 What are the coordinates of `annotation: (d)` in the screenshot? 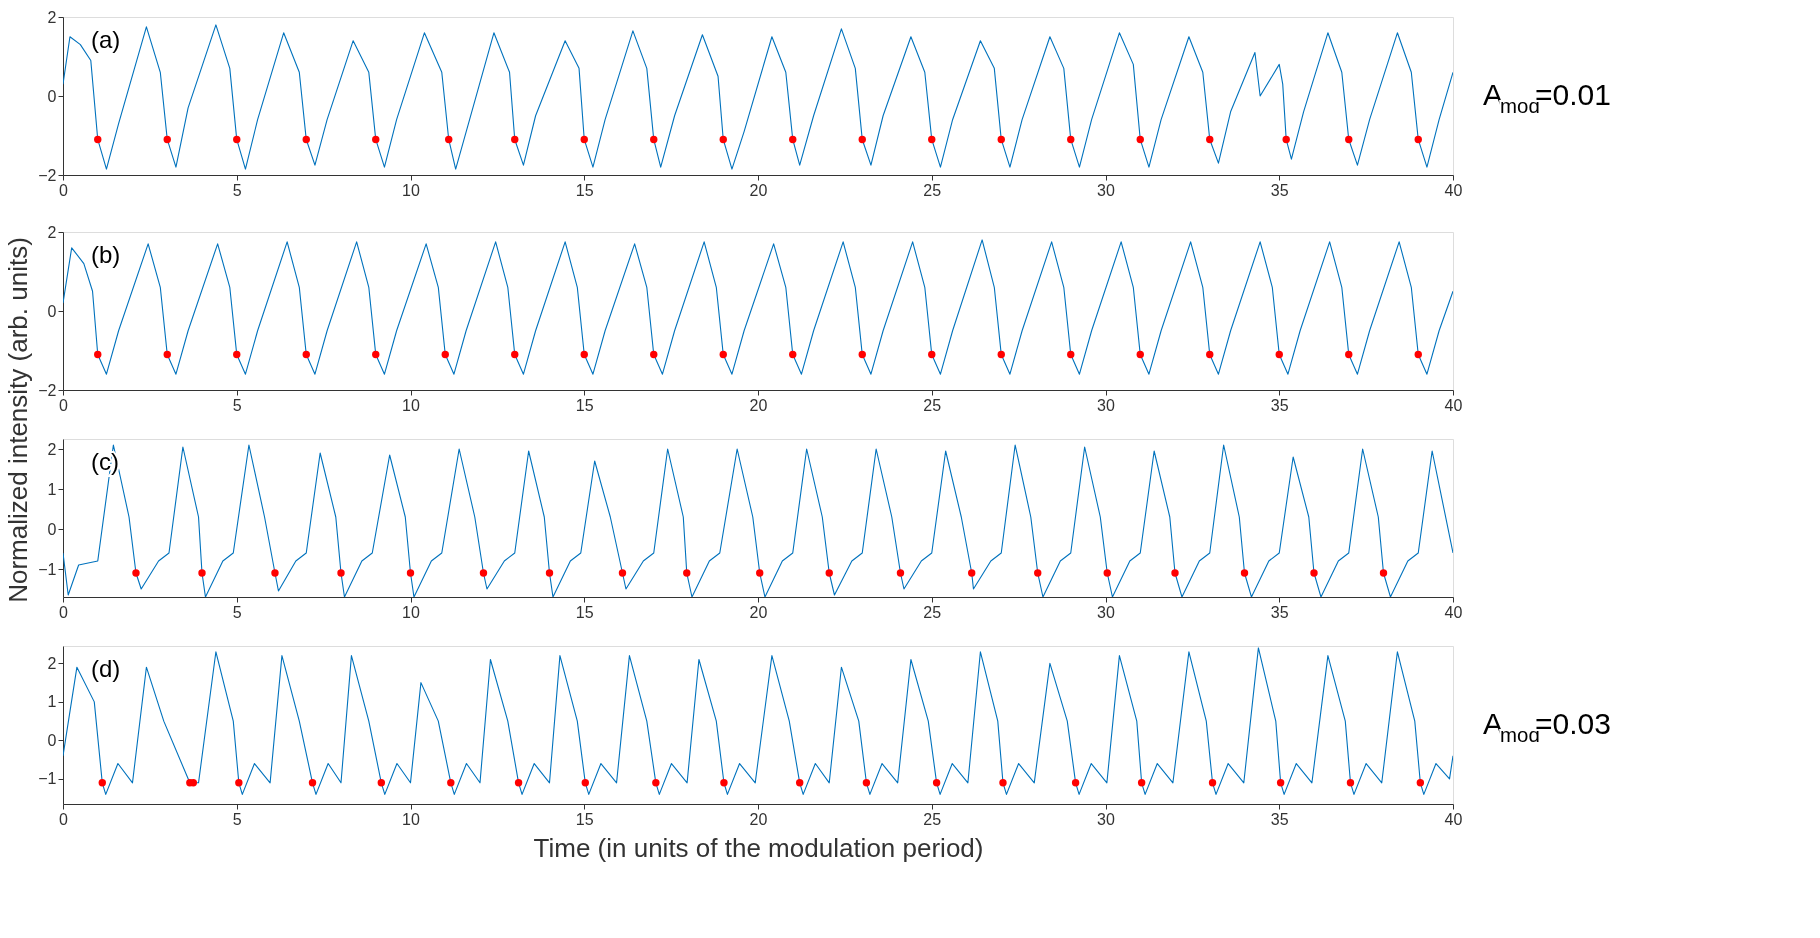 It's located at (106, 668).